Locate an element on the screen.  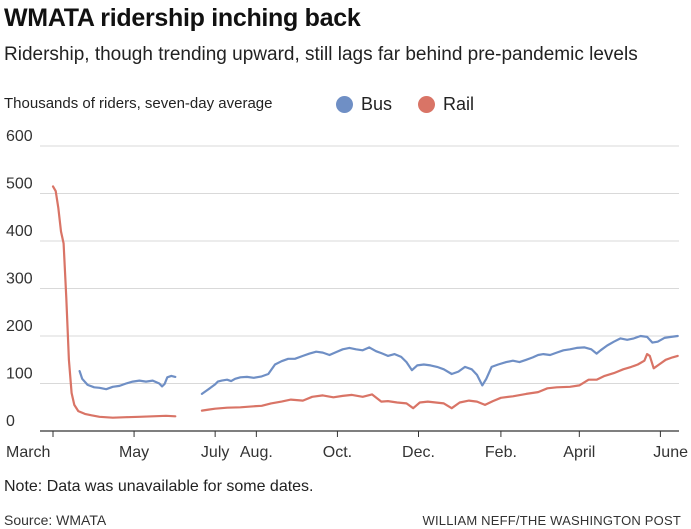
x-tick-March: March is located at coordinates (28, 452).